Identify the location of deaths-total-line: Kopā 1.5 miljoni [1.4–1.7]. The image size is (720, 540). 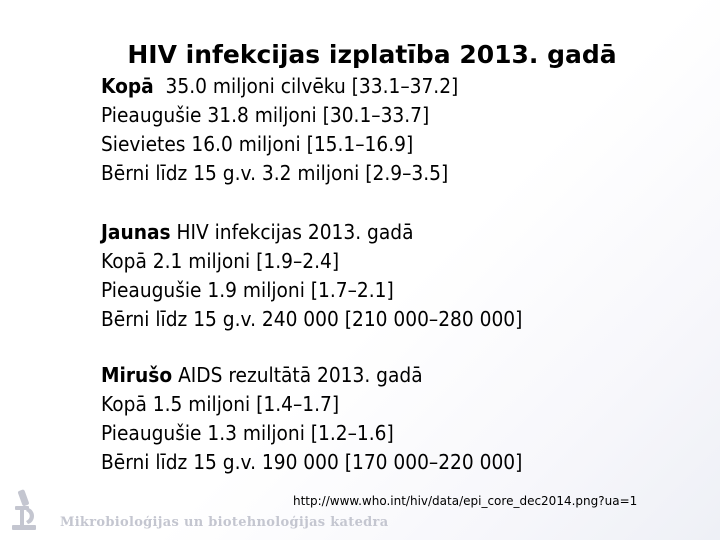
(220, 404).